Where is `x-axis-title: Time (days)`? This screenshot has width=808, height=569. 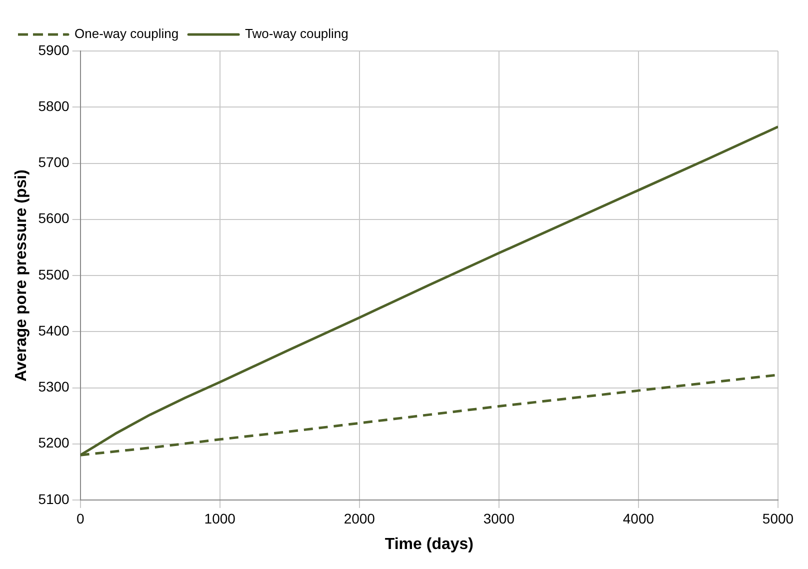
x-axis-title: Time (days) is located at coordinates (429, 544).